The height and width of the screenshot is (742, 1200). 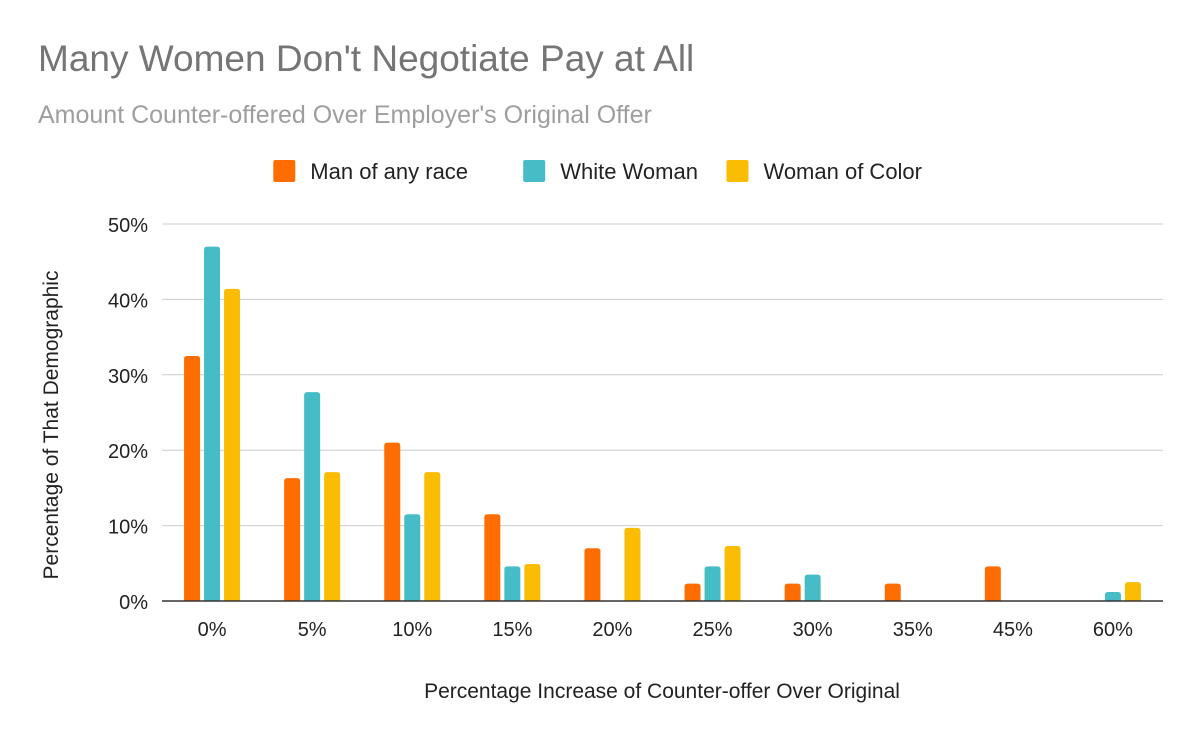 I want to click on x-tick-label: 10%, so click(x=412, y=630).